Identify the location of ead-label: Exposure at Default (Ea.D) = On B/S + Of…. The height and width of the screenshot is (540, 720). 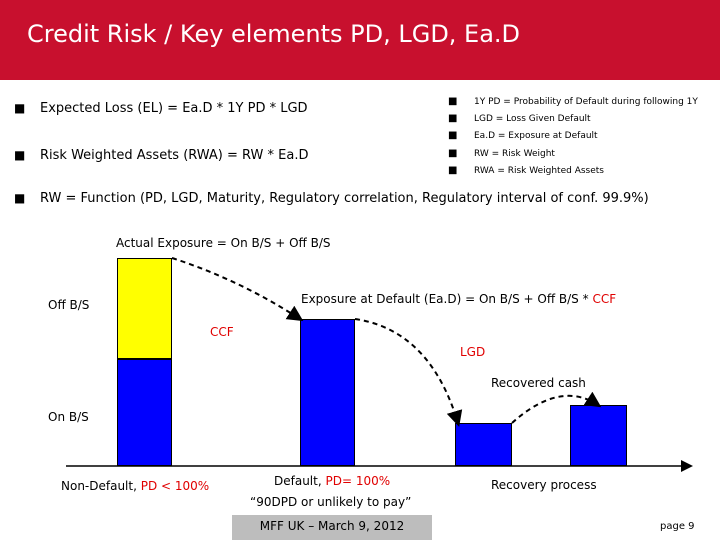
(458, 299).